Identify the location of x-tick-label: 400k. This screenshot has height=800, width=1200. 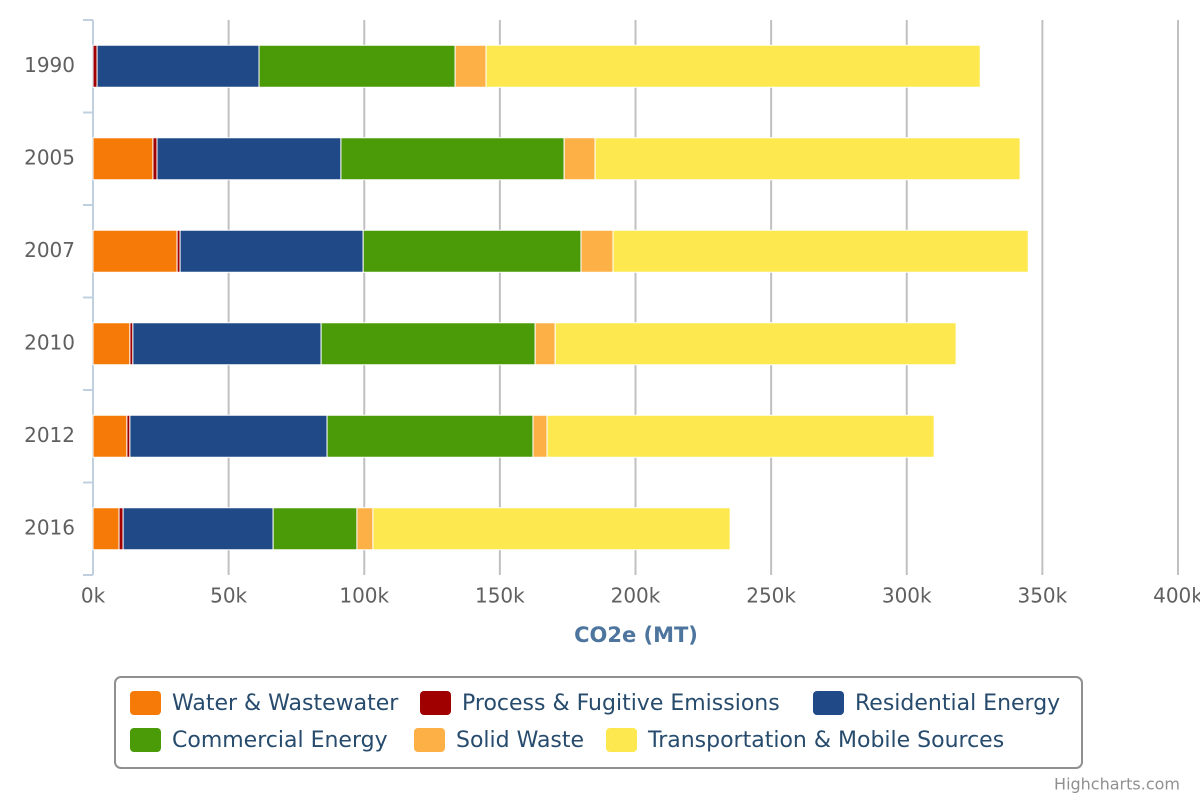
(1176, 596).